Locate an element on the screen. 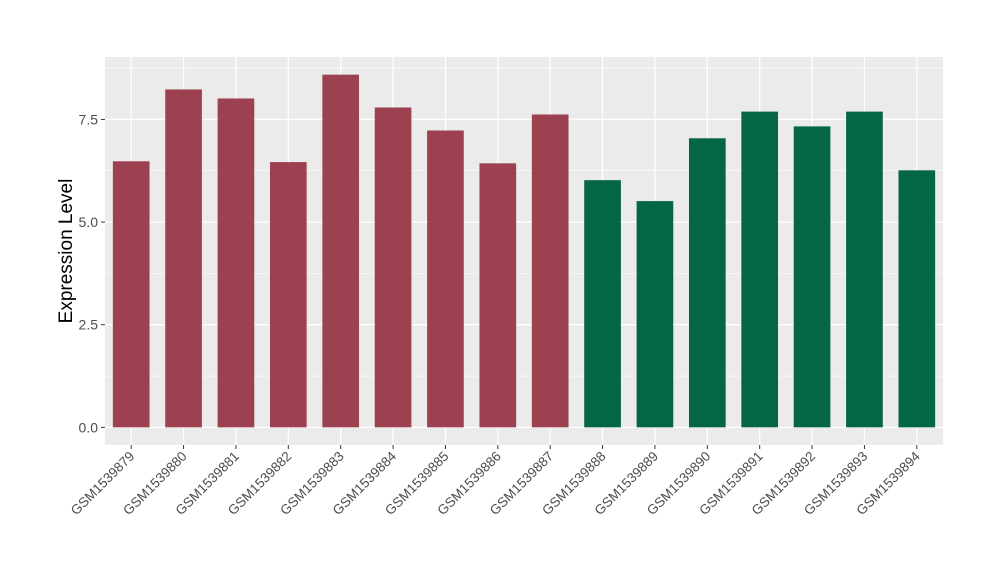 This screenshot has width=1000, height=580. y-tick-label: 7.5 is located at coordinates (89, 119).